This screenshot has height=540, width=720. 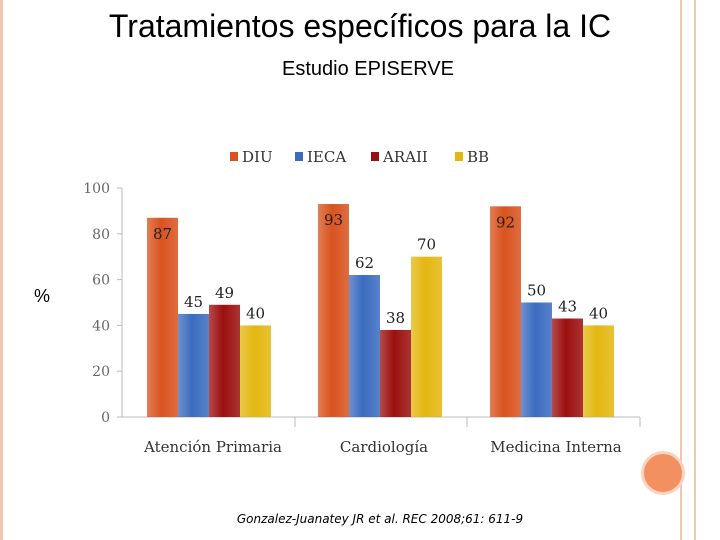 What do you see at coordinates (688, 270) in the screenshot?
I see `slide-border-right` at bounding box center [688, 270].